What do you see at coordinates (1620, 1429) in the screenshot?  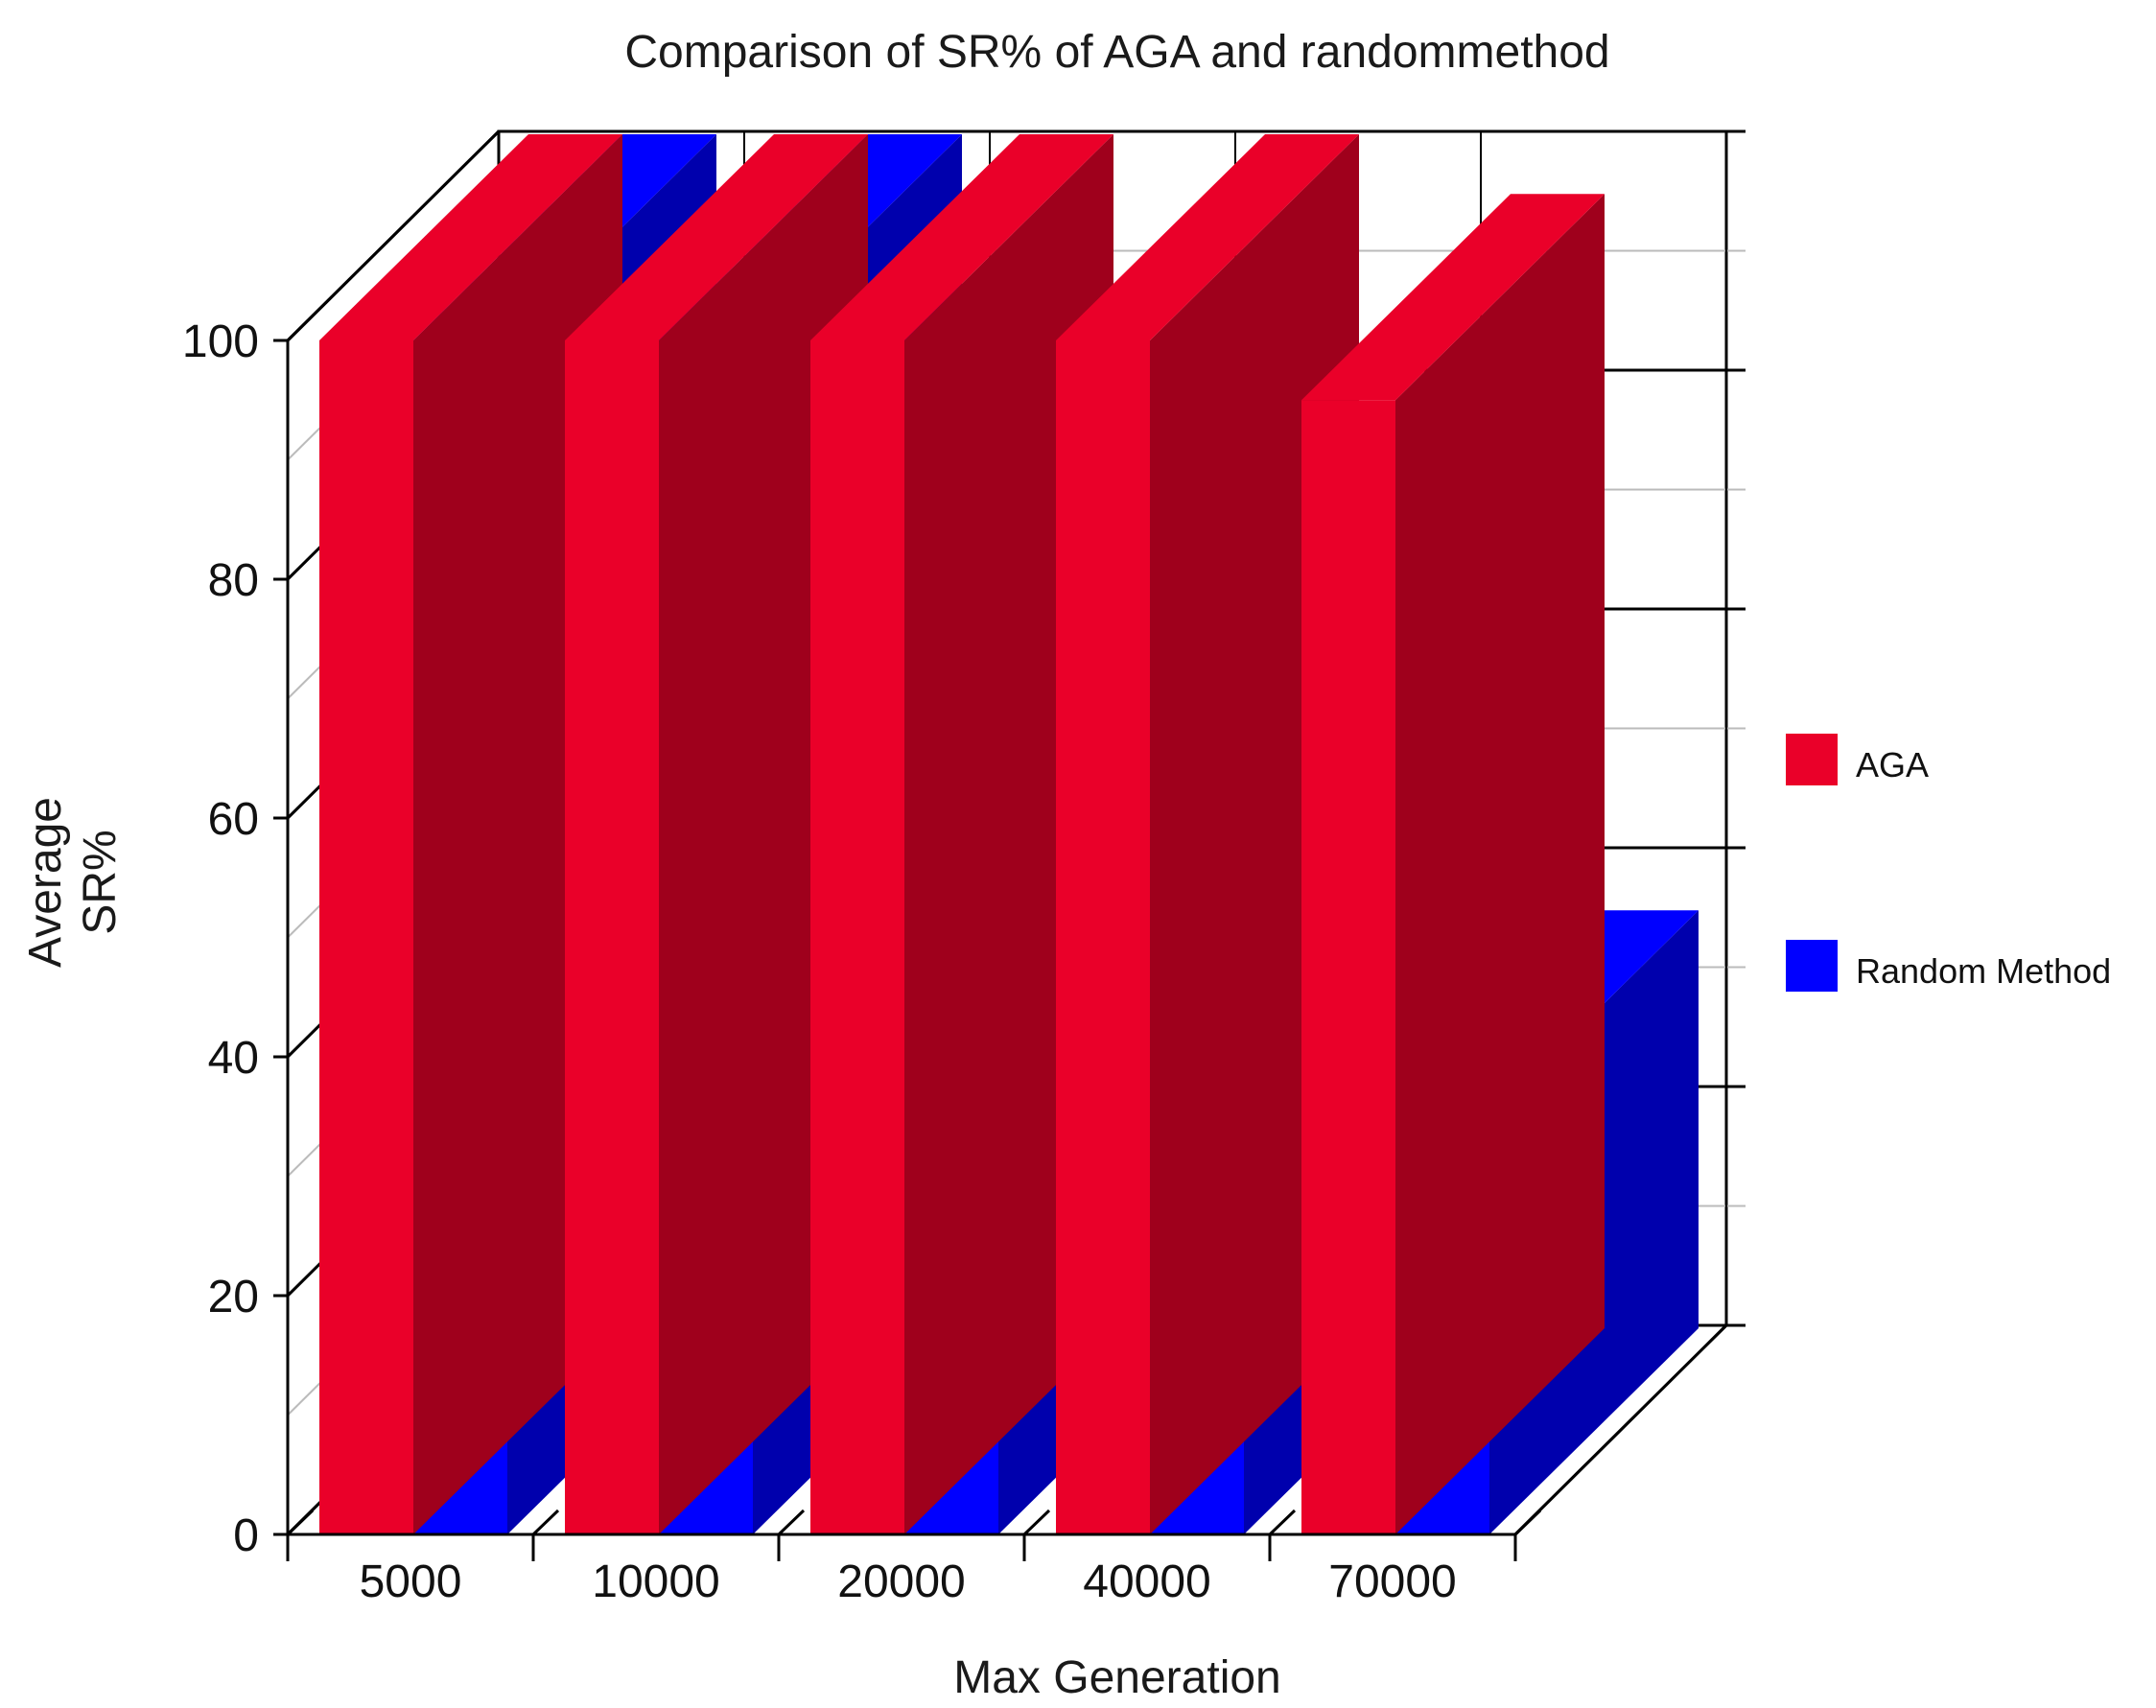 I see `floor-right-edge` at bounding box center [1620, 1429].